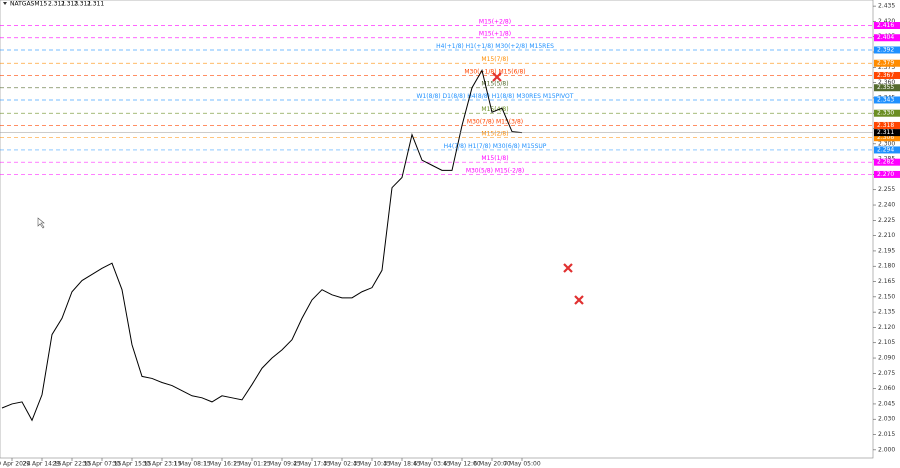  I want to click on level-text: M15(+1/8), so click(495, 34).